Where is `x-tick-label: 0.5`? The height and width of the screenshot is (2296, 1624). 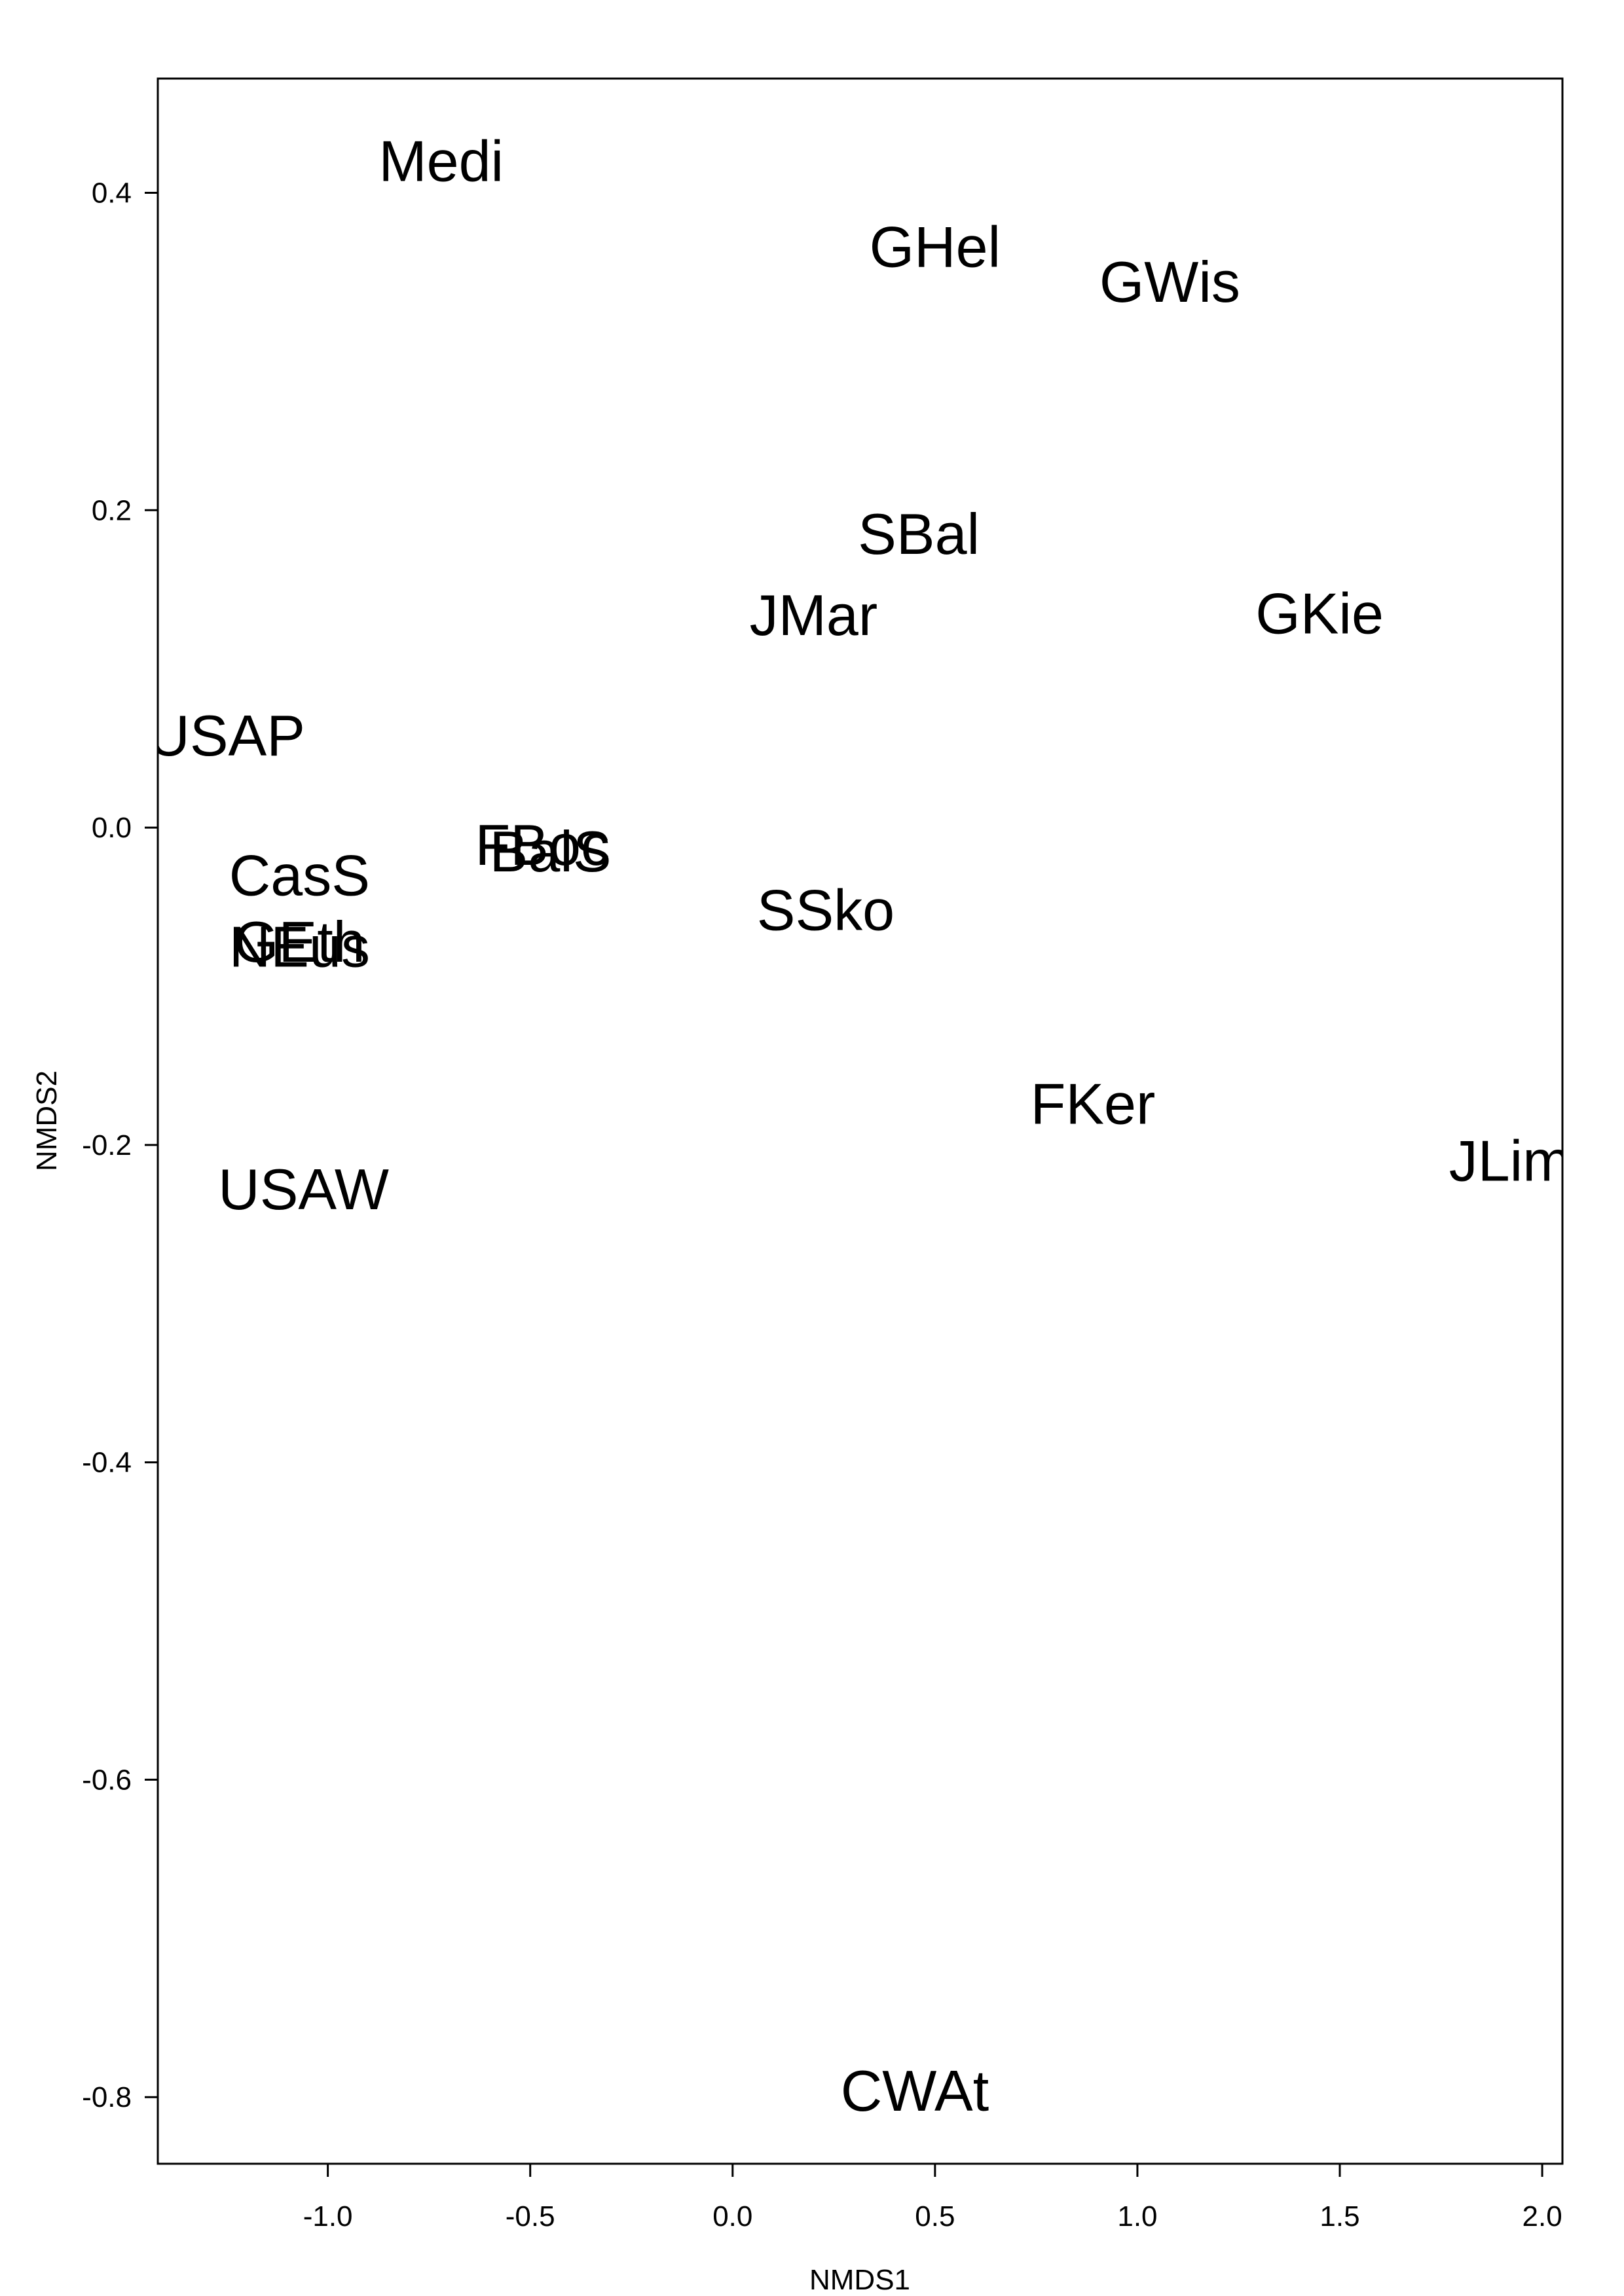 x-tick-label: 0.5 is located at coordinates (935, 2216).